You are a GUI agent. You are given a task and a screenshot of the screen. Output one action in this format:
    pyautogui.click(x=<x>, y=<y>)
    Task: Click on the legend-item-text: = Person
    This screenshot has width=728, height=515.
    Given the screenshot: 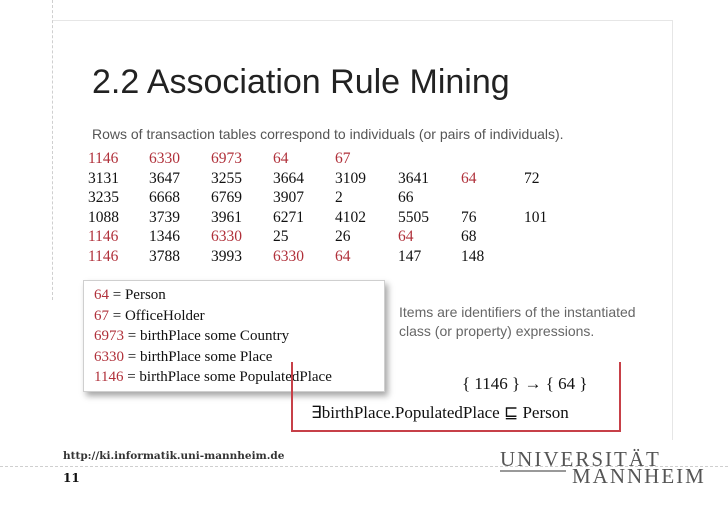 What is the action you would take?
    pyautogui.click(x=137, y=295)
    